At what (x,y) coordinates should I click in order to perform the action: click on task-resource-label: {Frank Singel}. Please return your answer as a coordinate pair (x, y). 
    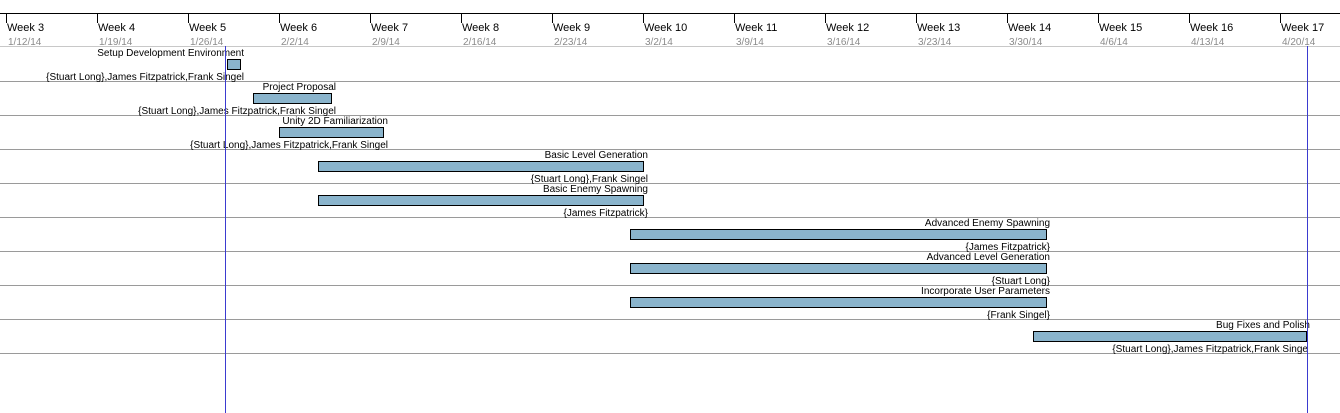
    Looking at the image, I should click on (1018, 315).